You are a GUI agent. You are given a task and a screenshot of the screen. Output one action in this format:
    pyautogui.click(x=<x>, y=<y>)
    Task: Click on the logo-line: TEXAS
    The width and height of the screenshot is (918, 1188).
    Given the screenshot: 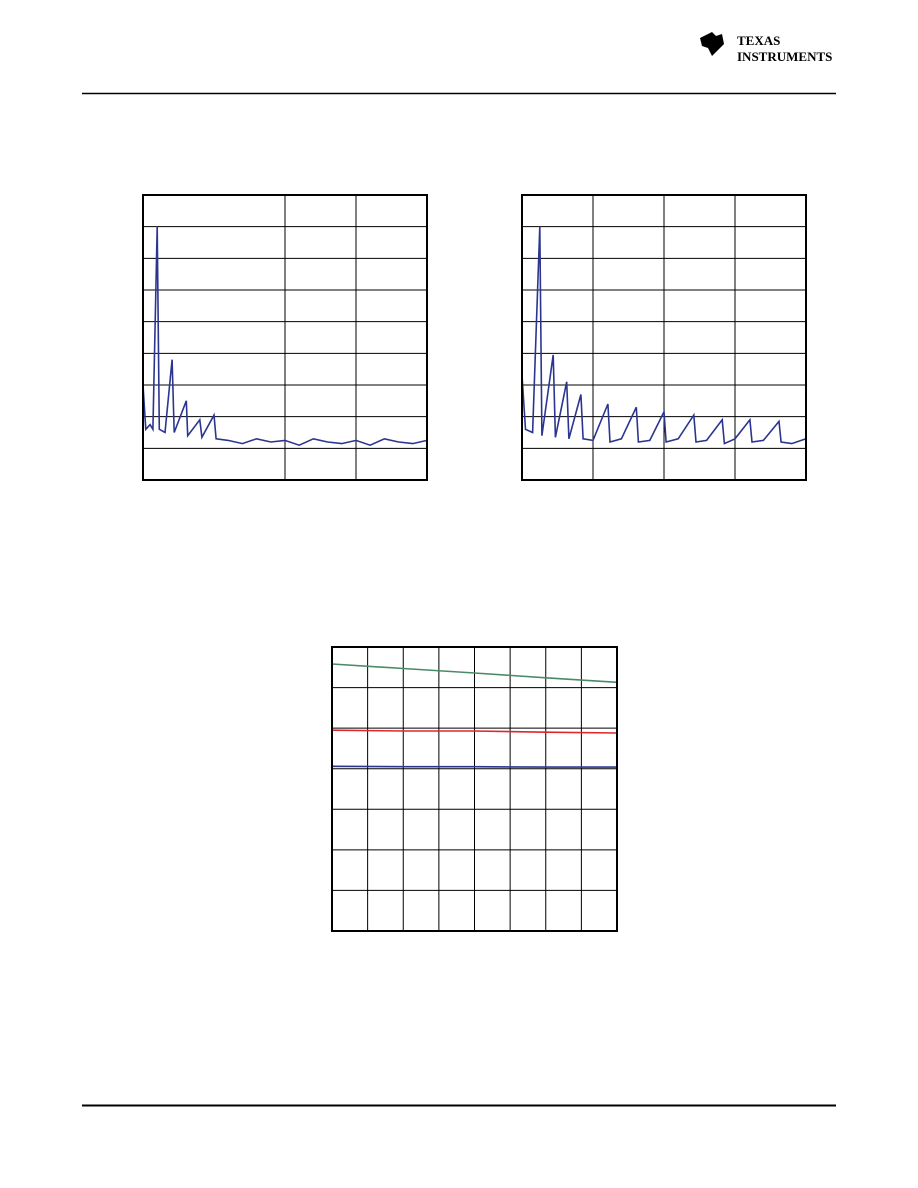 What is the action you would take?
    pyautogui.click(x=758, y=40)
    